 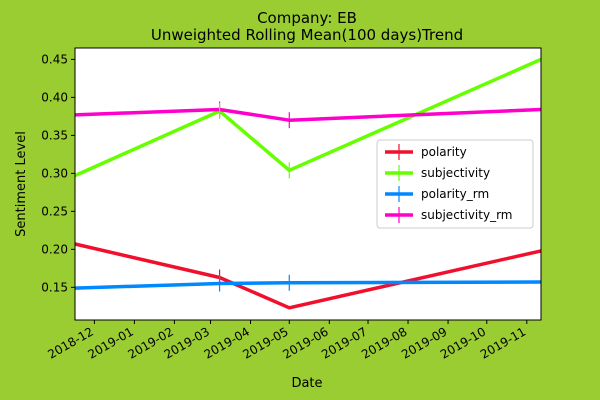 What do you see at coordinates (54, 173) in the screenshot?
I see `y-tick-label: 0.30` at bounding box center [54, 173].